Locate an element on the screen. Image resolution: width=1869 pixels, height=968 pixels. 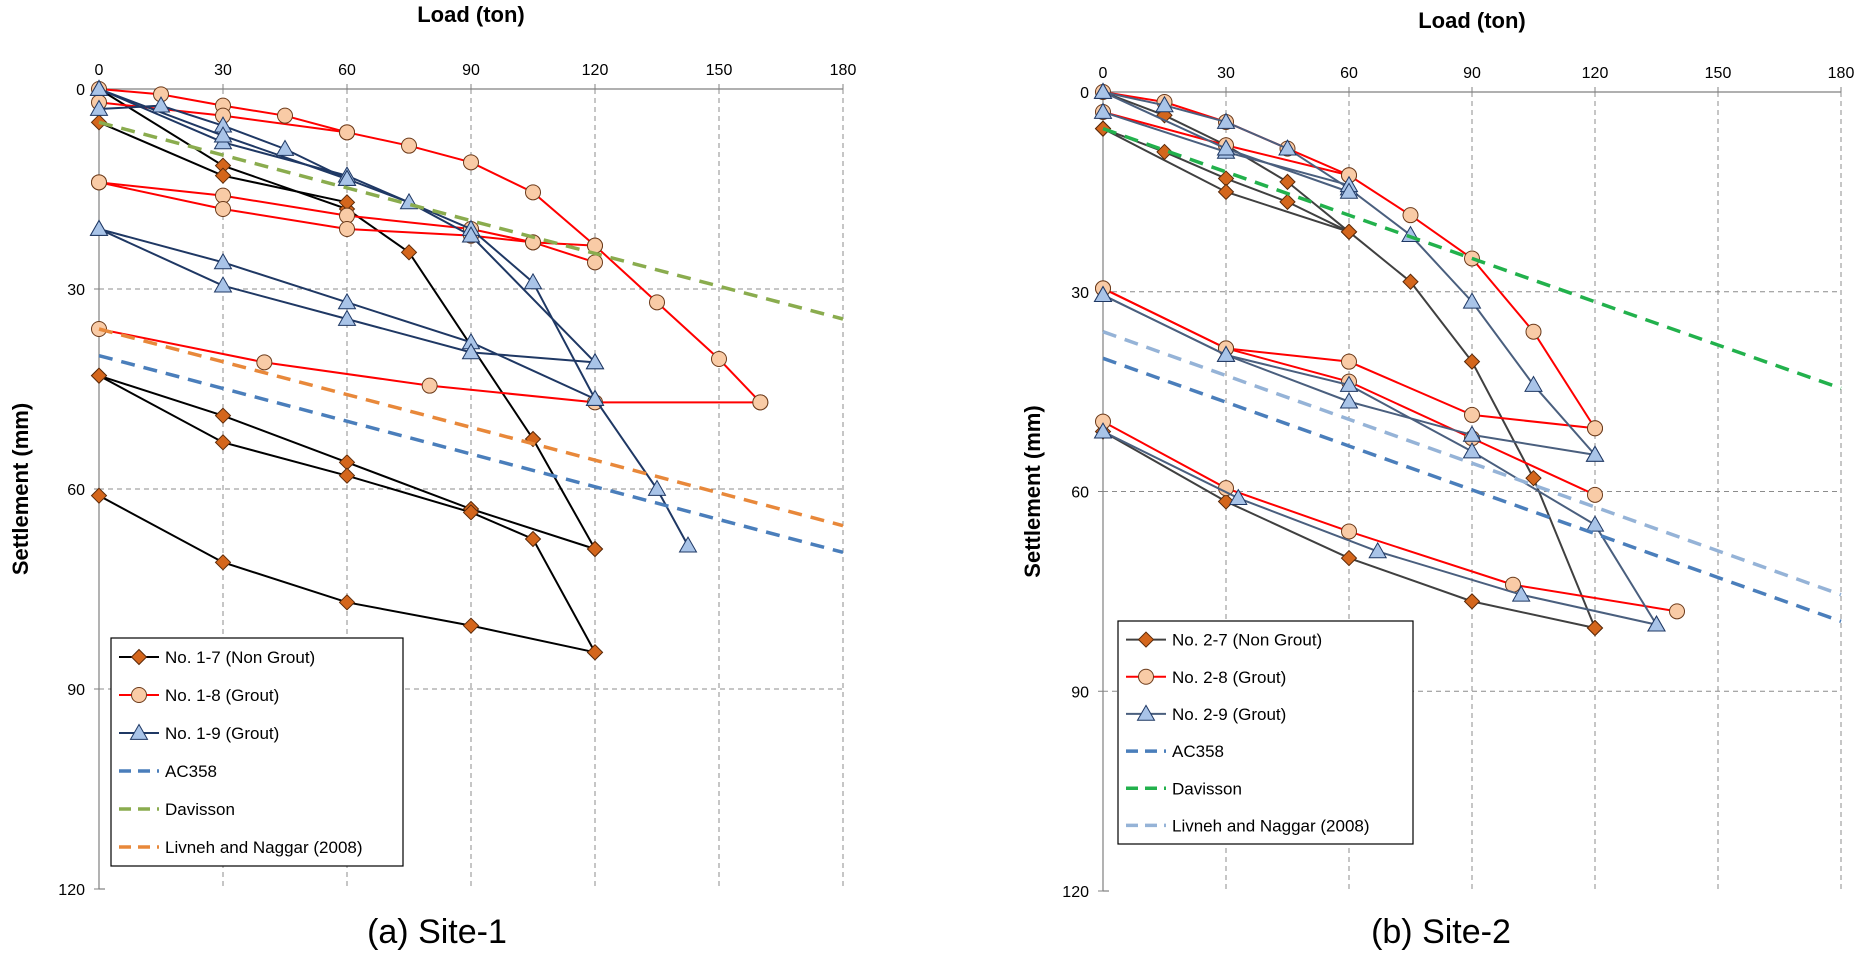
y-tick-label: 90 is located at coordinates (76, 690).